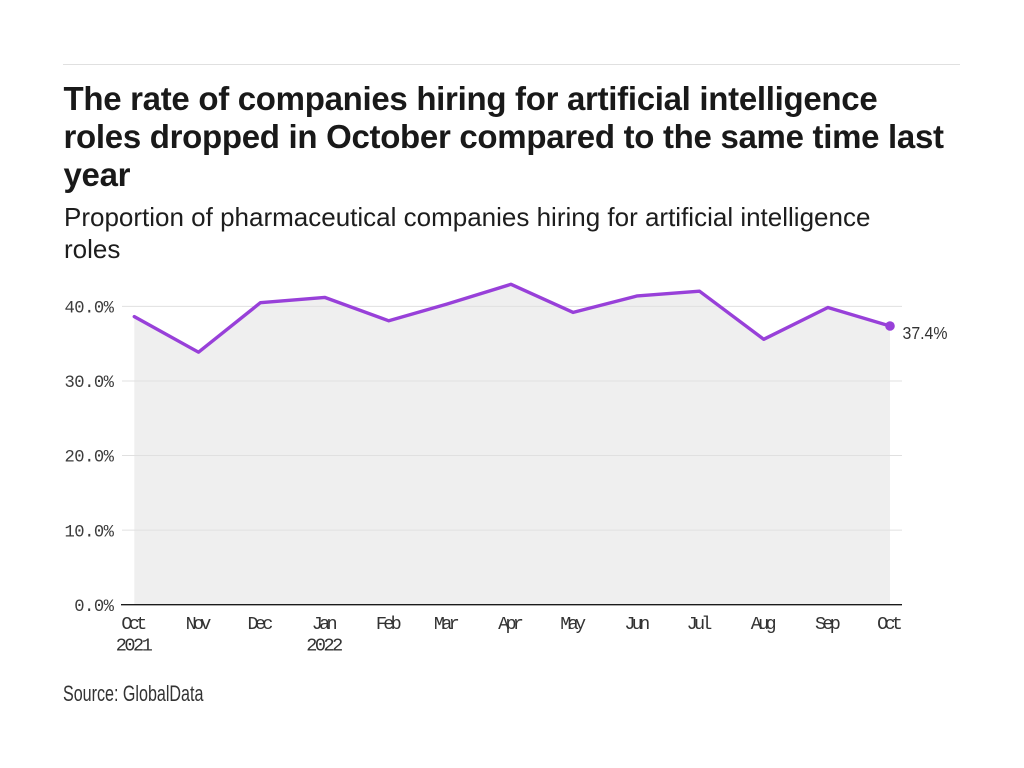 The width and height of the screenshot is (1024, 768). What do you see at coordinates (447, 624) in the screenshot?
I see `svg-text: Mar` at bounding box center [447, 624].